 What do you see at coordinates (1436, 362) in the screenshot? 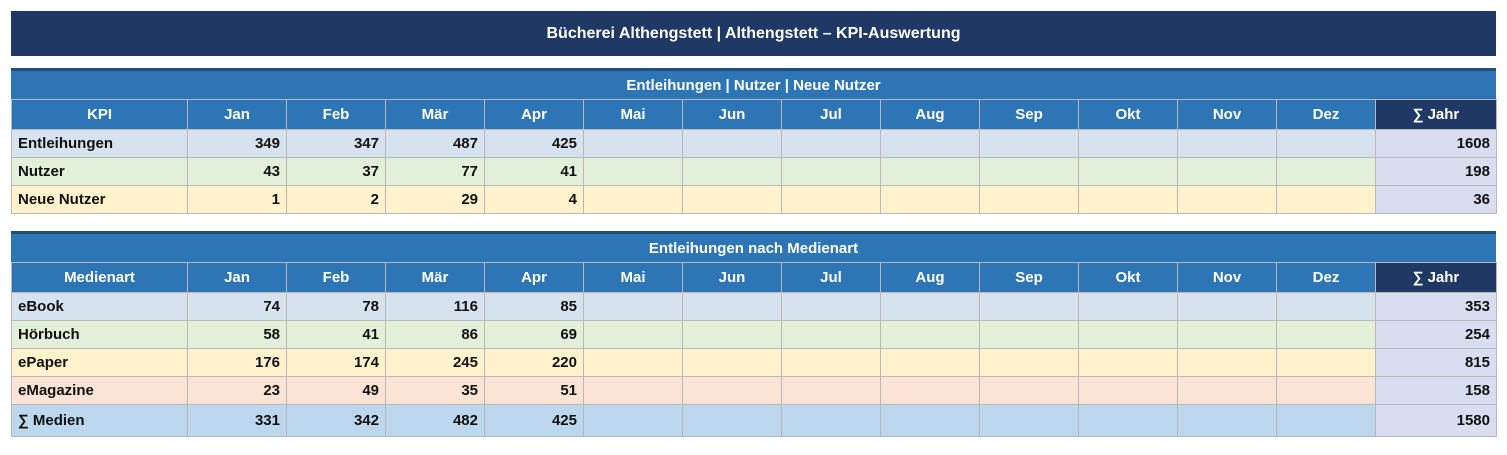
I see `year-total-cell: 815` at bounding box center [1436, 362].